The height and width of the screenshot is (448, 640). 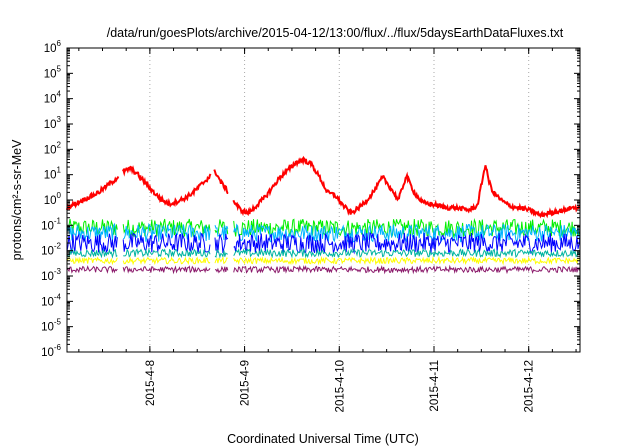 I want to click on x-tick-label: 2015-4-9, so click(x=246, y=383).